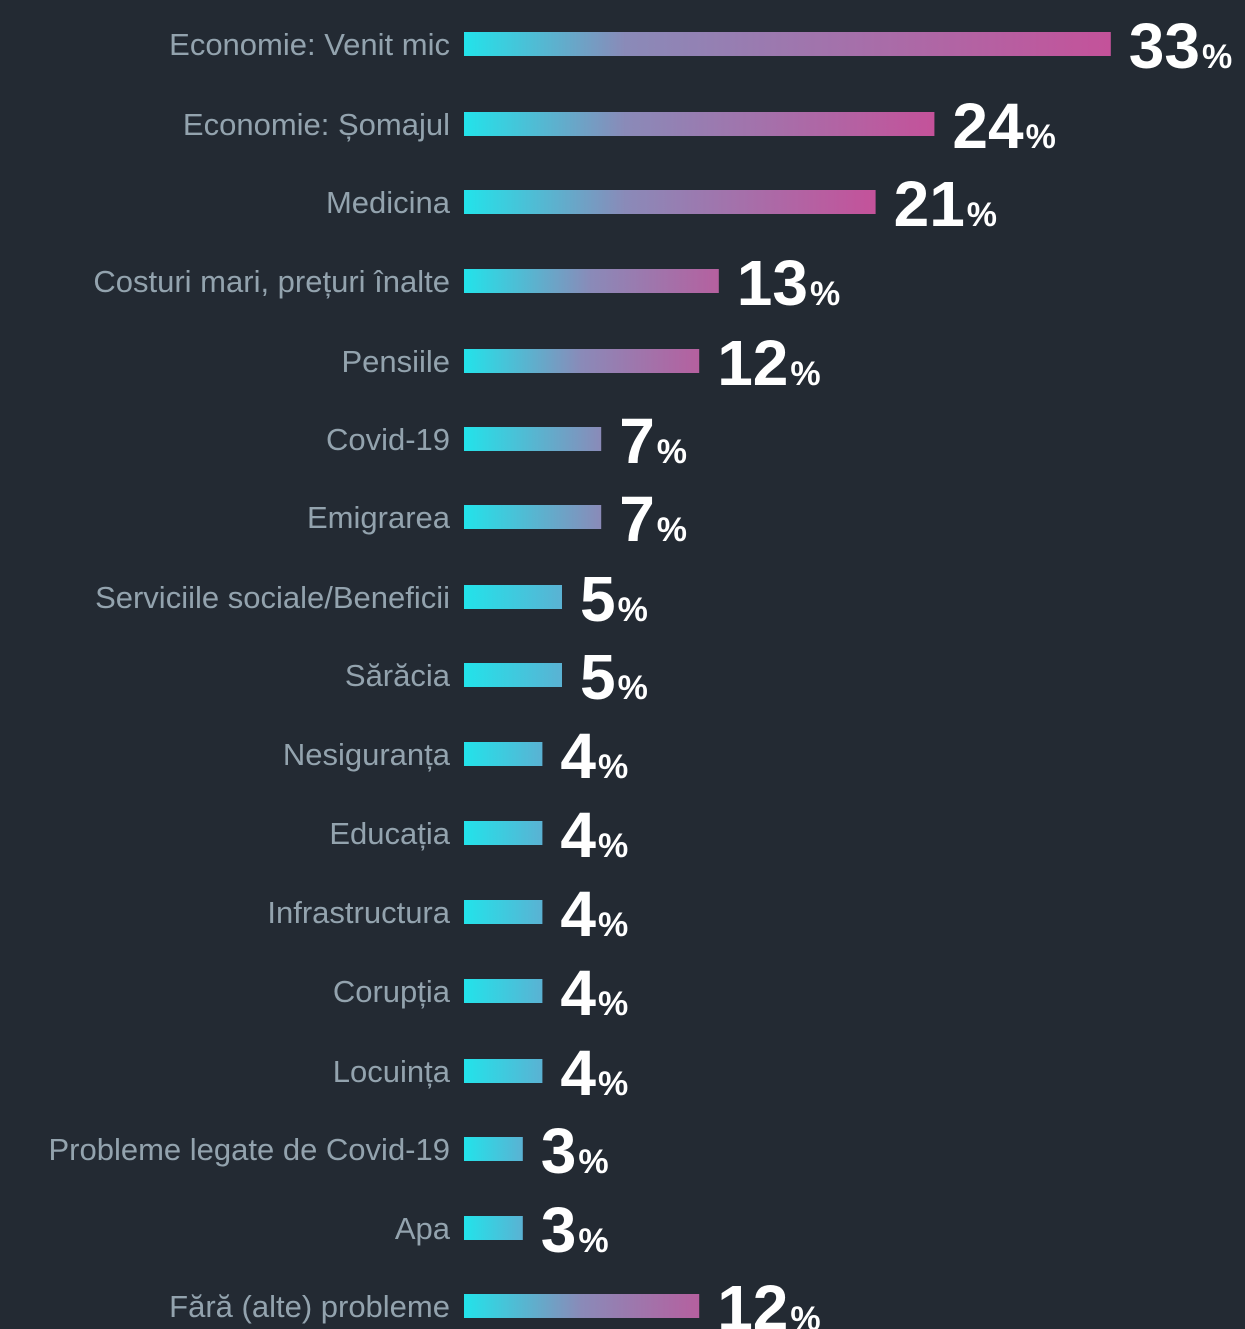  I want to click on bar-row: Apa 3%, so click(502, 1230).